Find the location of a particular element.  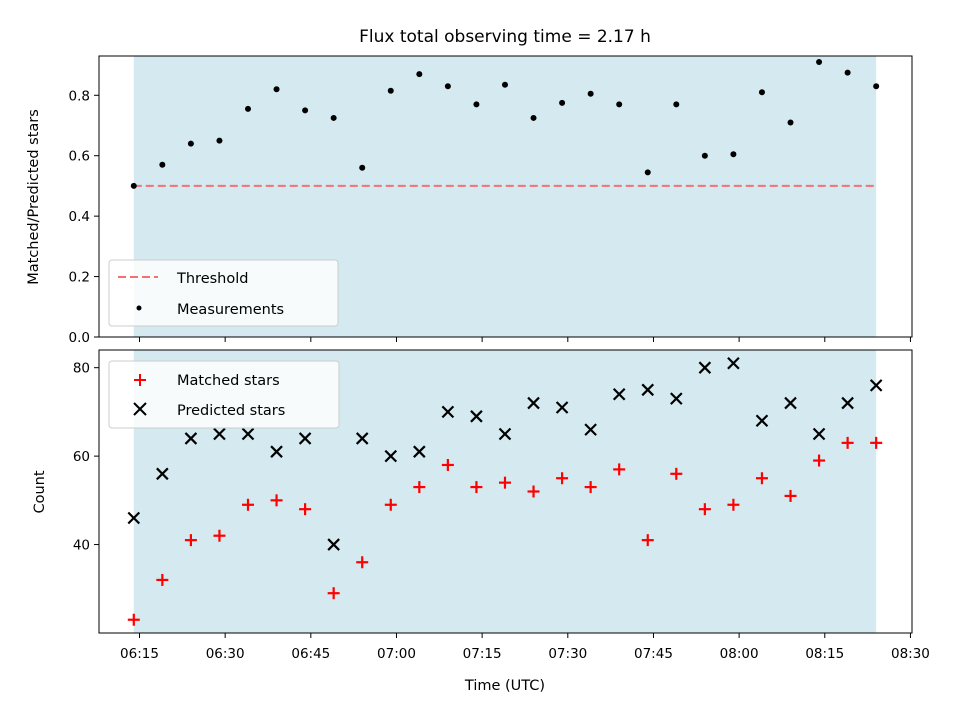

legend-matched-label: Matched stars is located at coordinates (228, 381).